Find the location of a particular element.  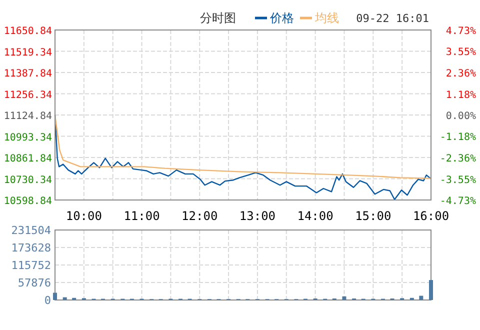

y-tick-label: 10730.34 is located at coordinates (28, 180).